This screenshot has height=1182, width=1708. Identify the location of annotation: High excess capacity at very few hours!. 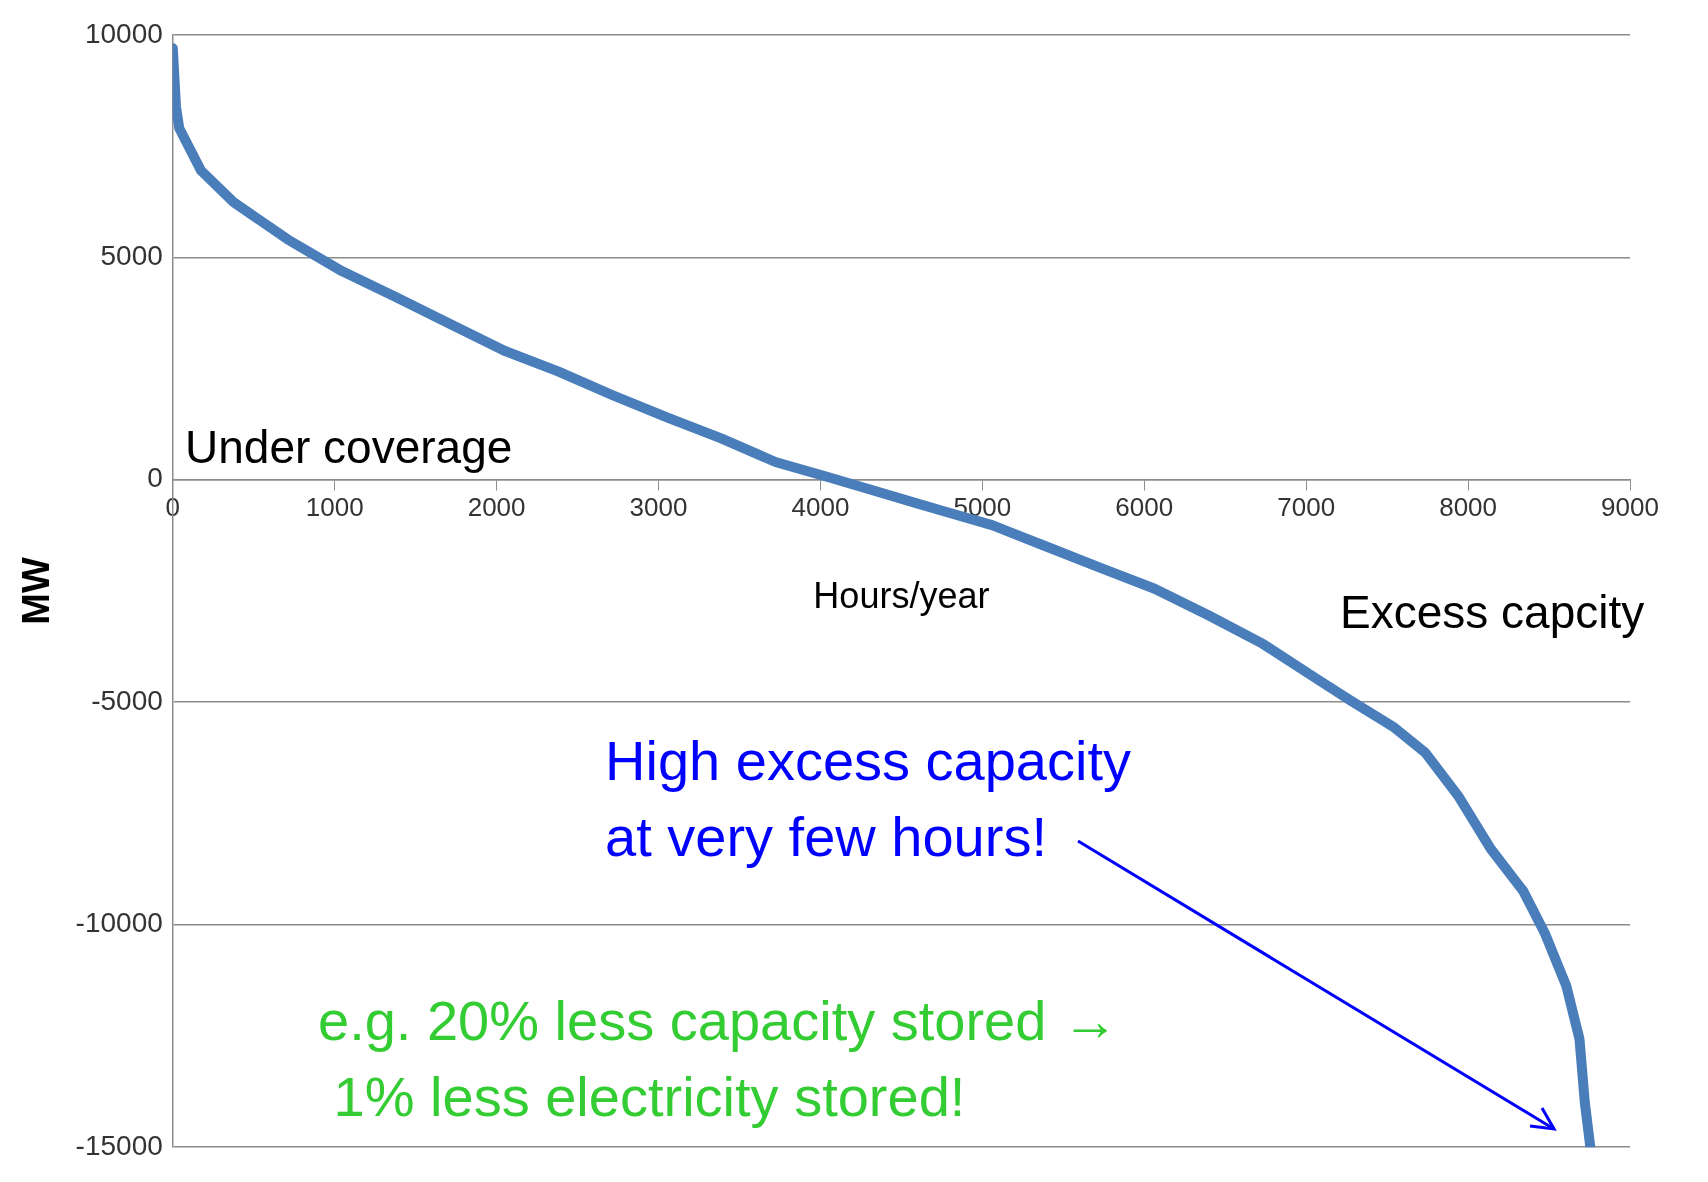
(868, 798).